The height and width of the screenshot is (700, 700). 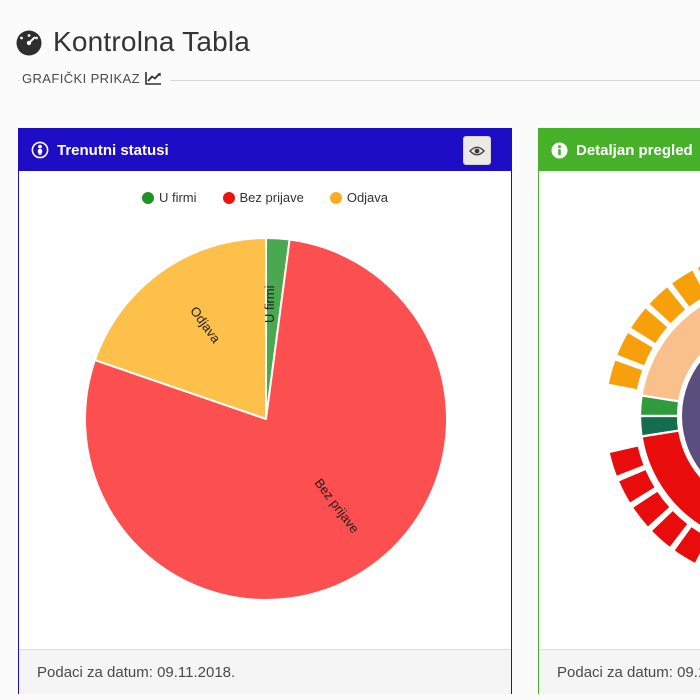 What do you see at coordinates (659, 406) in the screenshot?
I see `sunburst-segment-u-firmi-group` at bounding box center [659, 406].